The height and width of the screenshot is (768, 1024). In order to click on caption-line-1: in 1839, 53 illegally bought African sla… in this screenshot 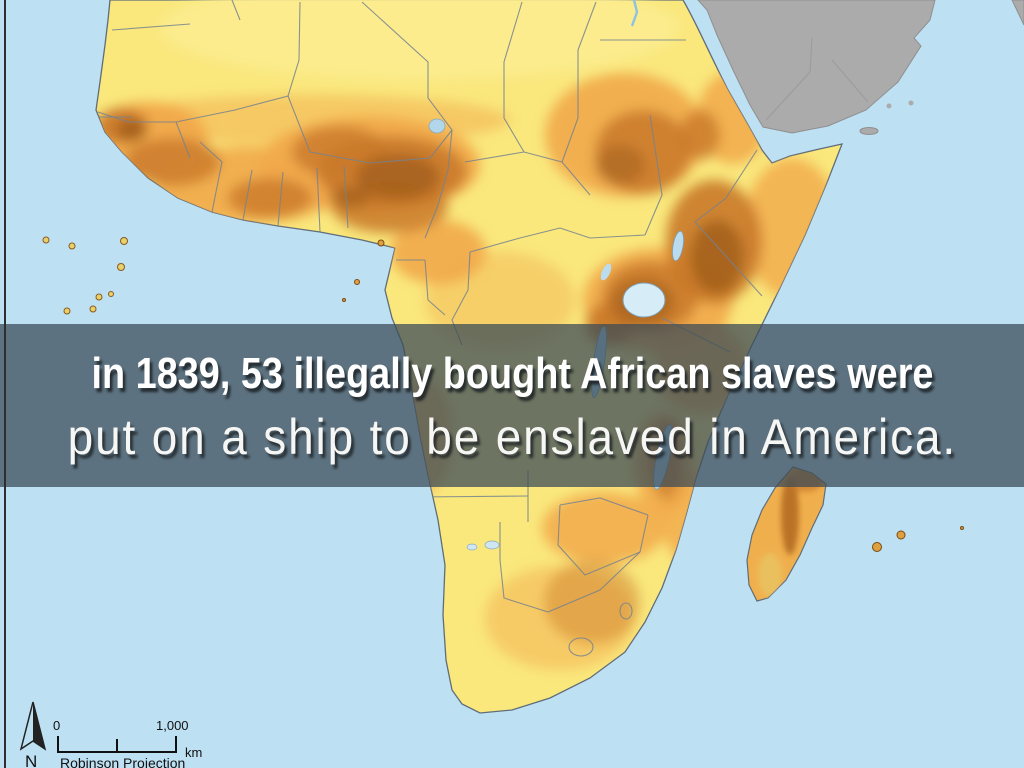, I will do `click(512, 373)`.